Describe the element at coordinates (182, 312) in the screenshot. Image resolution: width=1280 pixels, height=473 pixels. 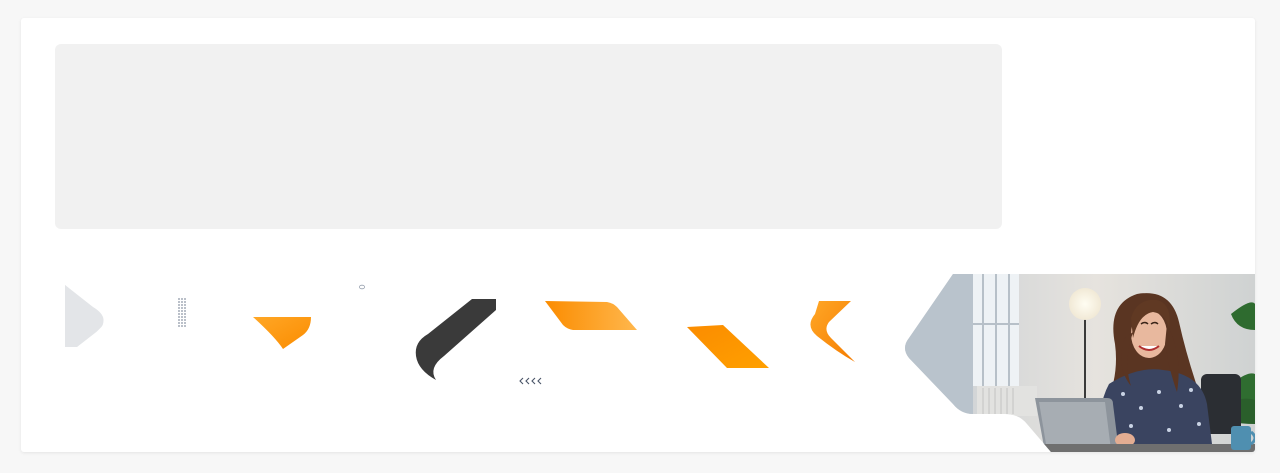
I see `dot-grid-shape` at that location.